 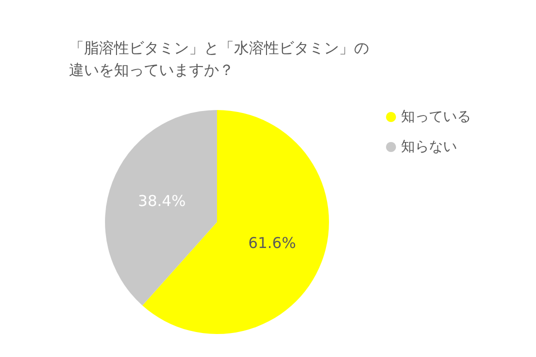 What do you see at coordinates (429, 147) in the screenshot?
I see `legend-label: 知らない` at bounding box center [429, 147].